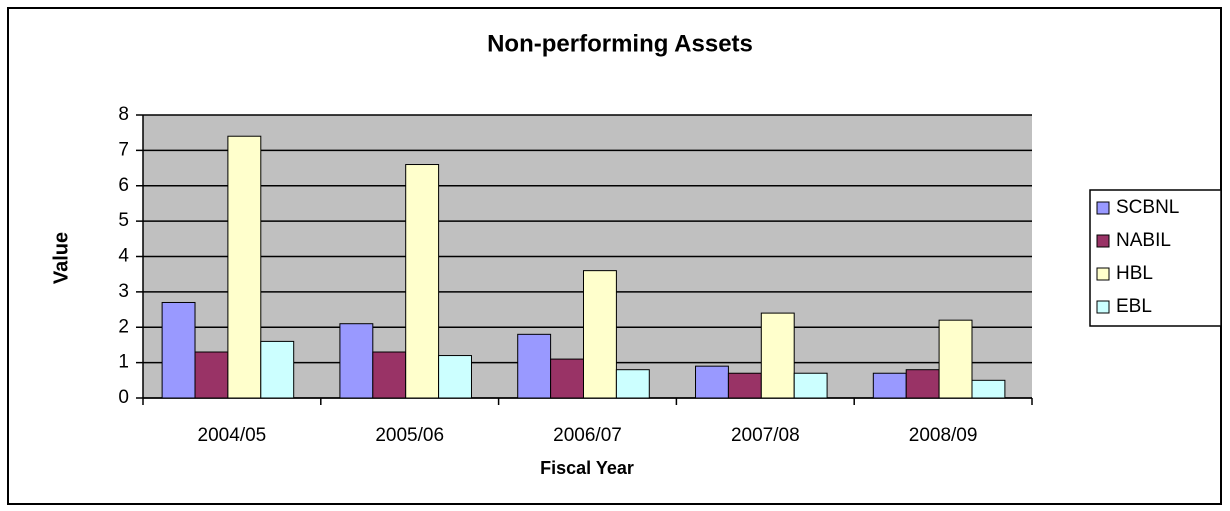 This screenshot has height=511, width=1230. Describe the element at coordinates (587, 435) in the screenshot. I see `x-tick-label: 2006/07` at that location.